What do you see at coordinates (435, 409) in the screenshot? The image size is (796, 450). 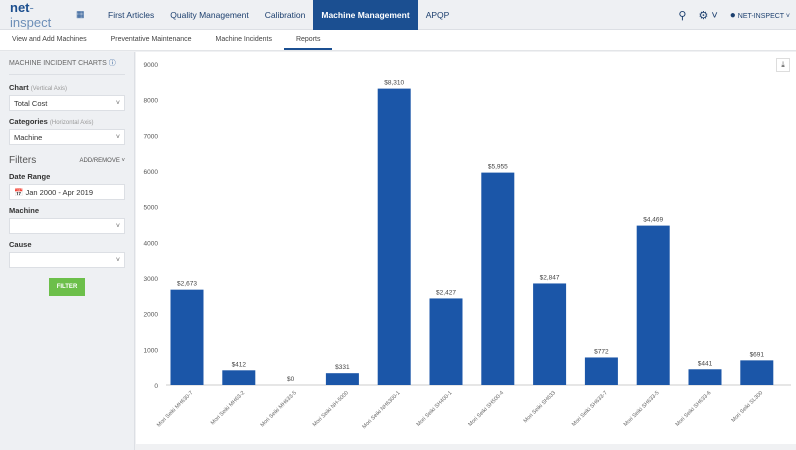 I see `x-tick-label: Mori Seiki SH400-1` at bounding box center [435, 409].